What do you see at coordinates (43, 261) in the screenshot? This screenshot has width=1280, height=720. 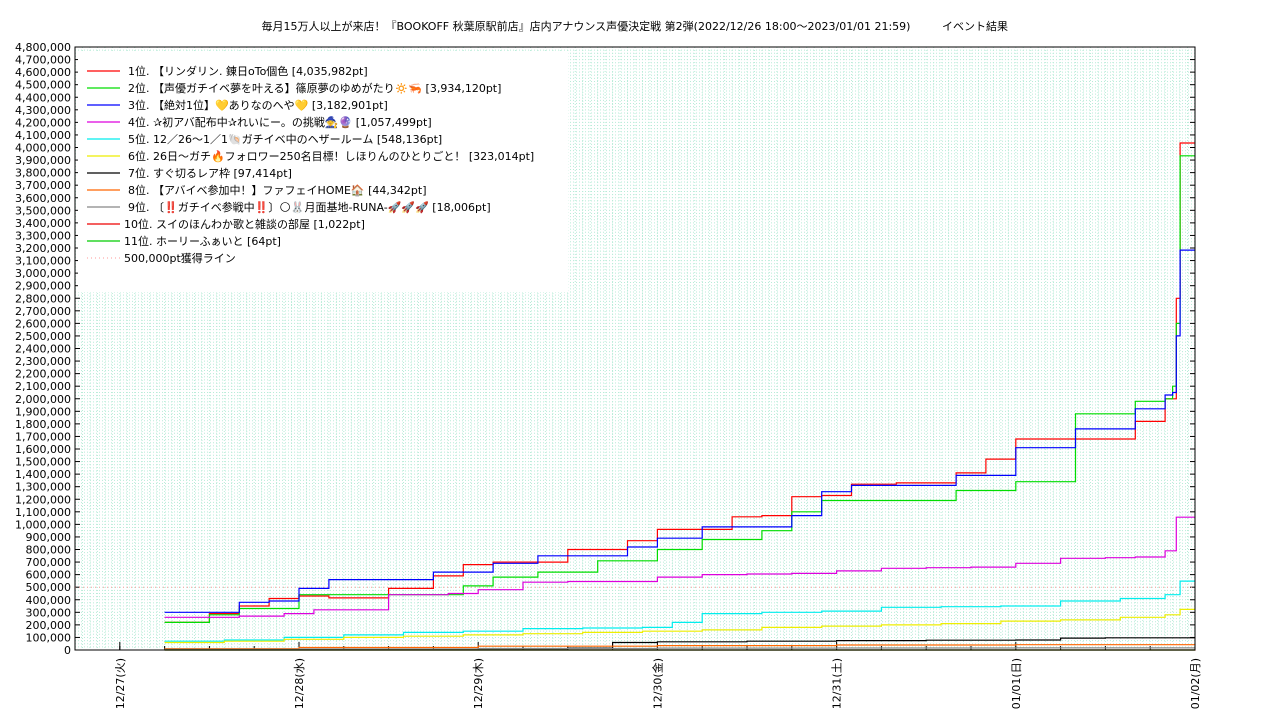 I see `y-tick-label: 3,100,000` at bounding box center [43, 261].